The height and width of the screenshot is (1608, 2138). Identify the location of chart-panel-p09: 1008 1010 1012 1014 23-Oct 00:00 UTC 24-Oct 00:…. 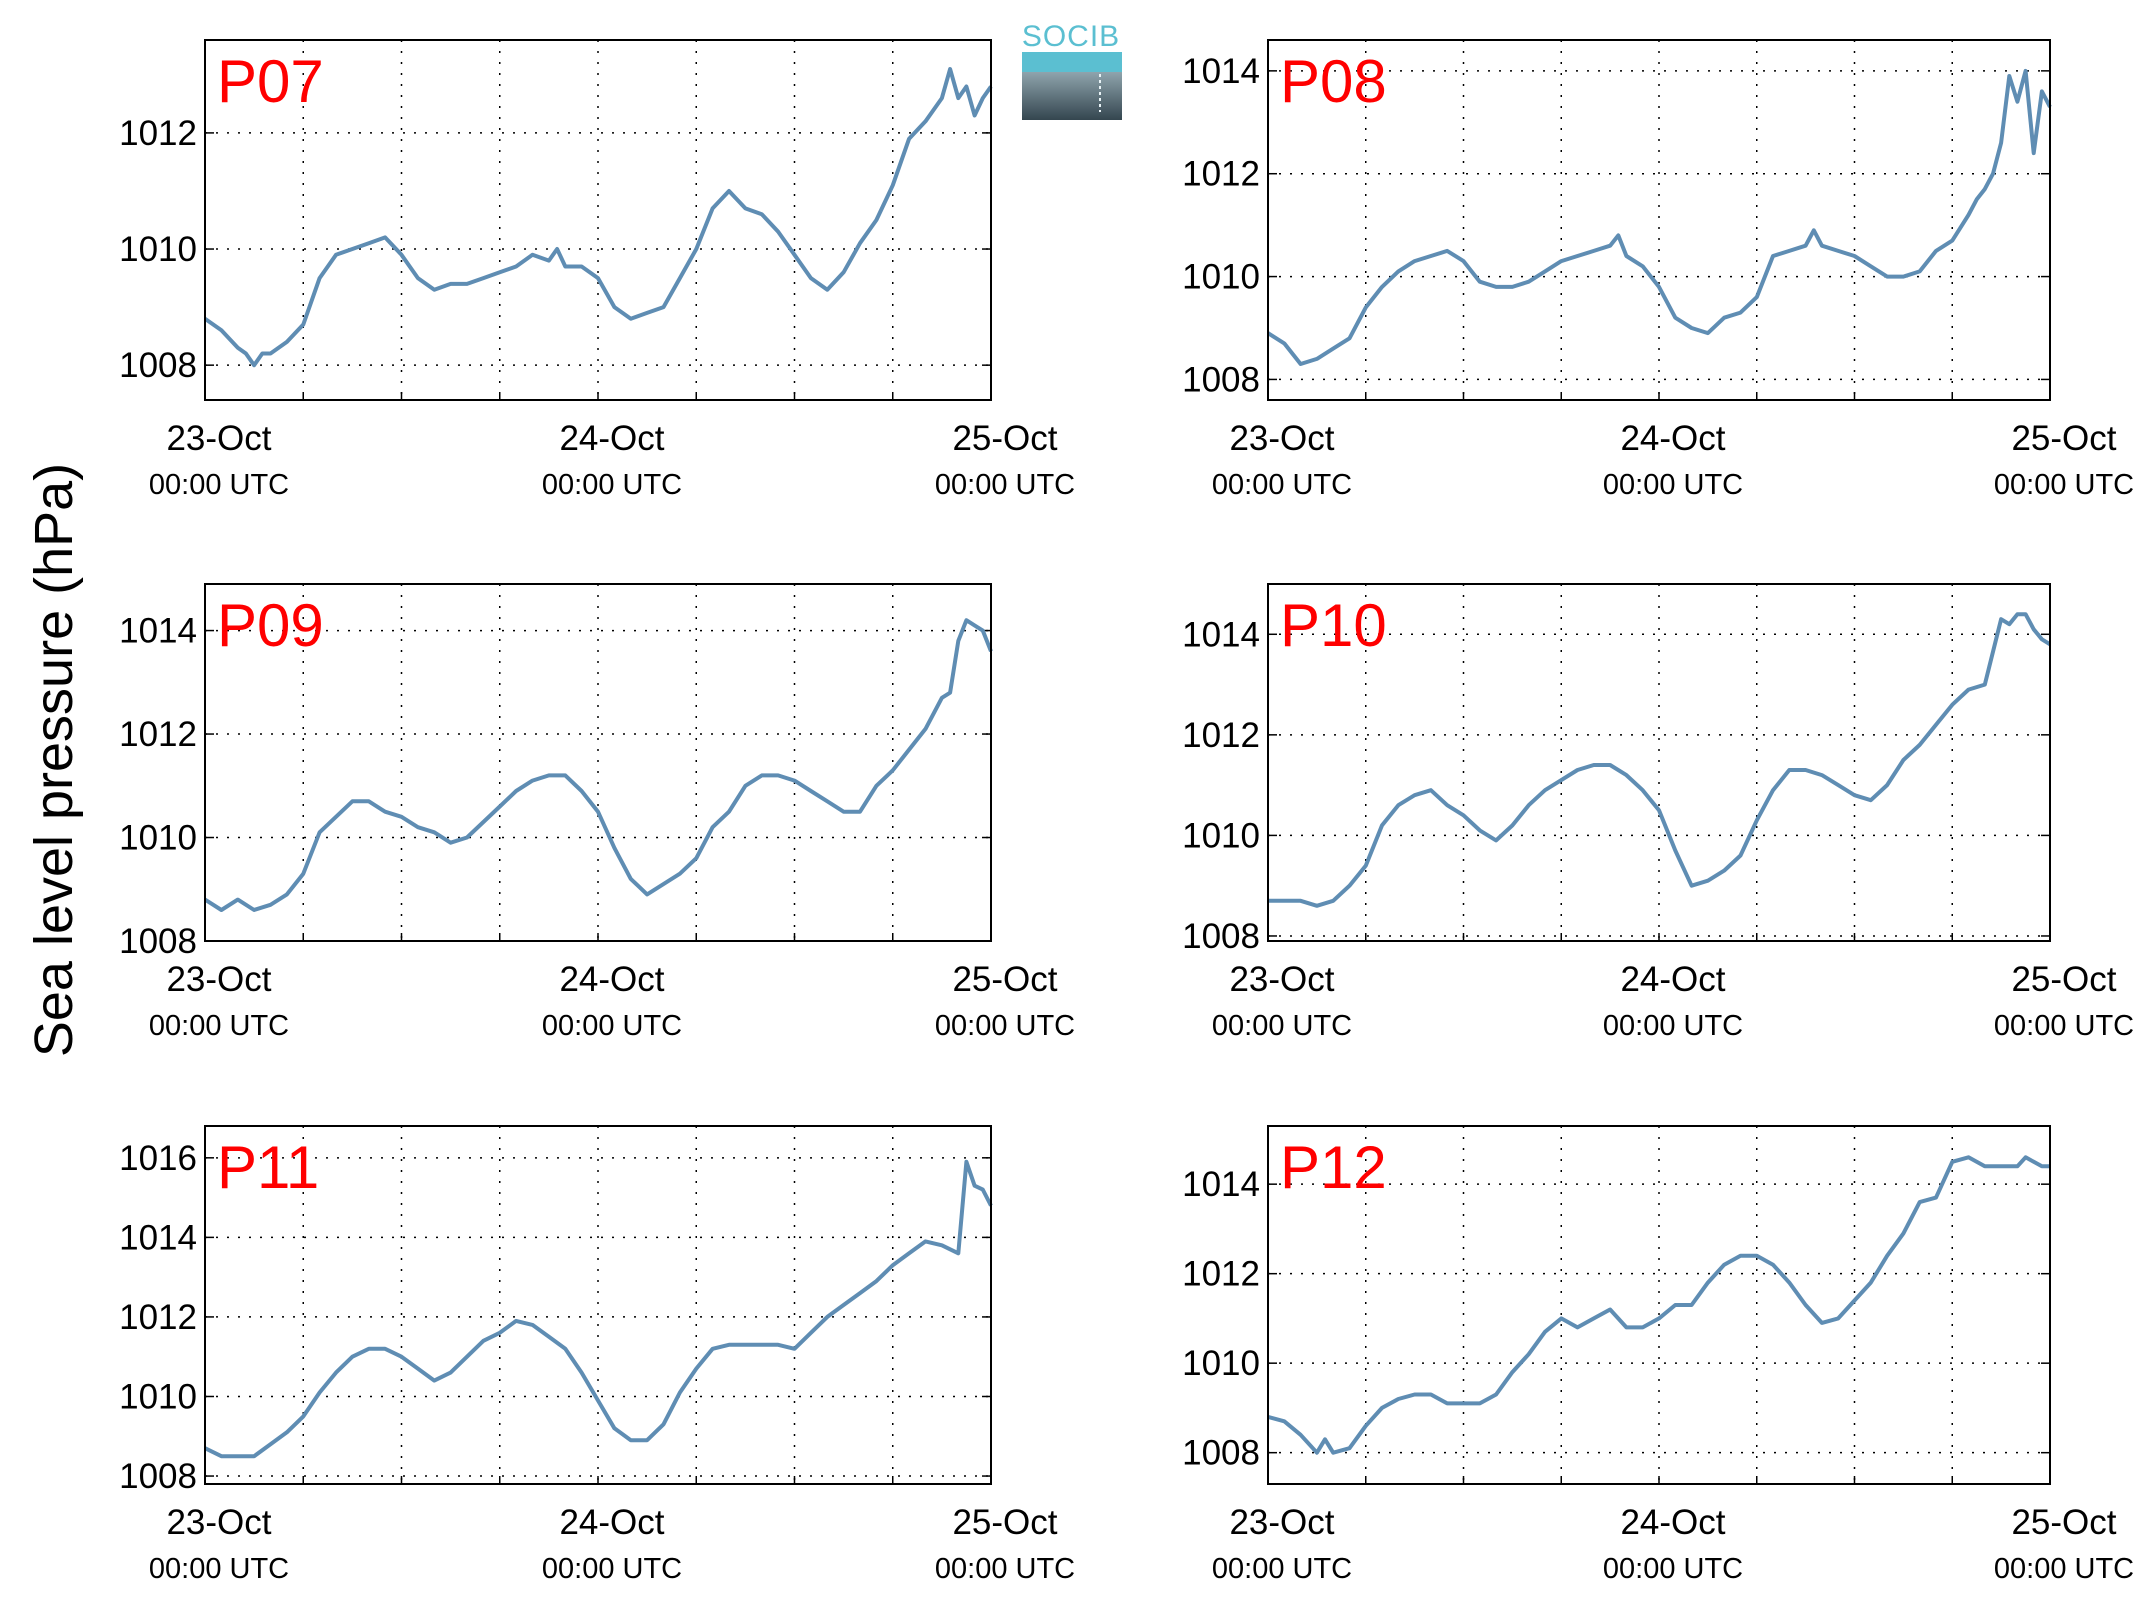
(597, 812).